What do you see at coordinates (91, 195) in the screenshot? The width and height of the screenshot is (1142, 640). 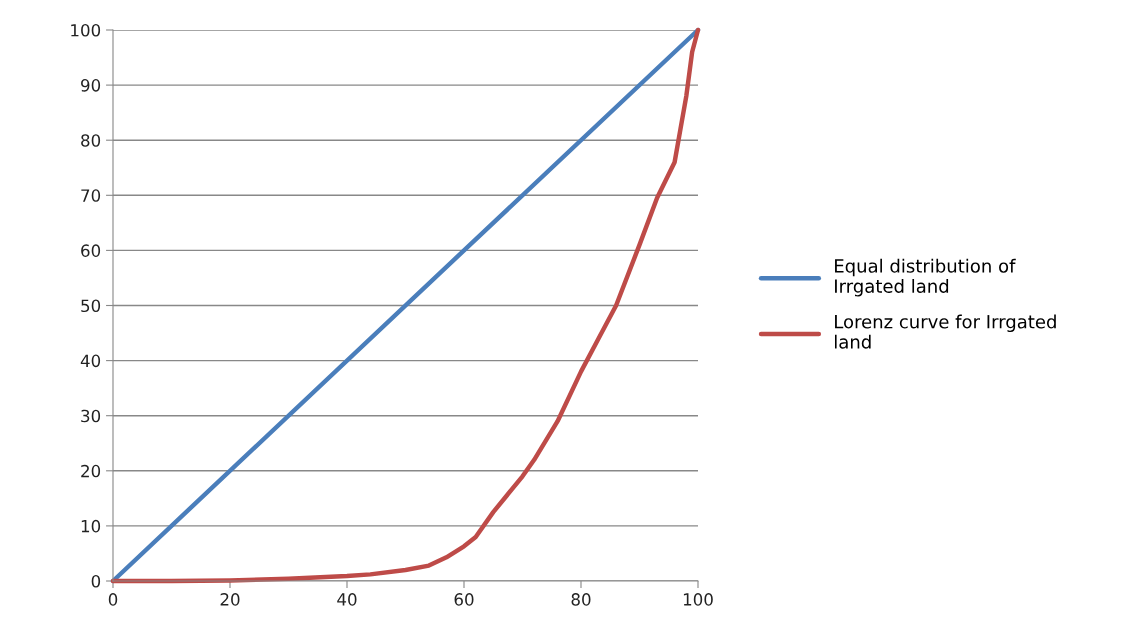 I see `y-tick-label: 70` at bounding box center [91, 195].